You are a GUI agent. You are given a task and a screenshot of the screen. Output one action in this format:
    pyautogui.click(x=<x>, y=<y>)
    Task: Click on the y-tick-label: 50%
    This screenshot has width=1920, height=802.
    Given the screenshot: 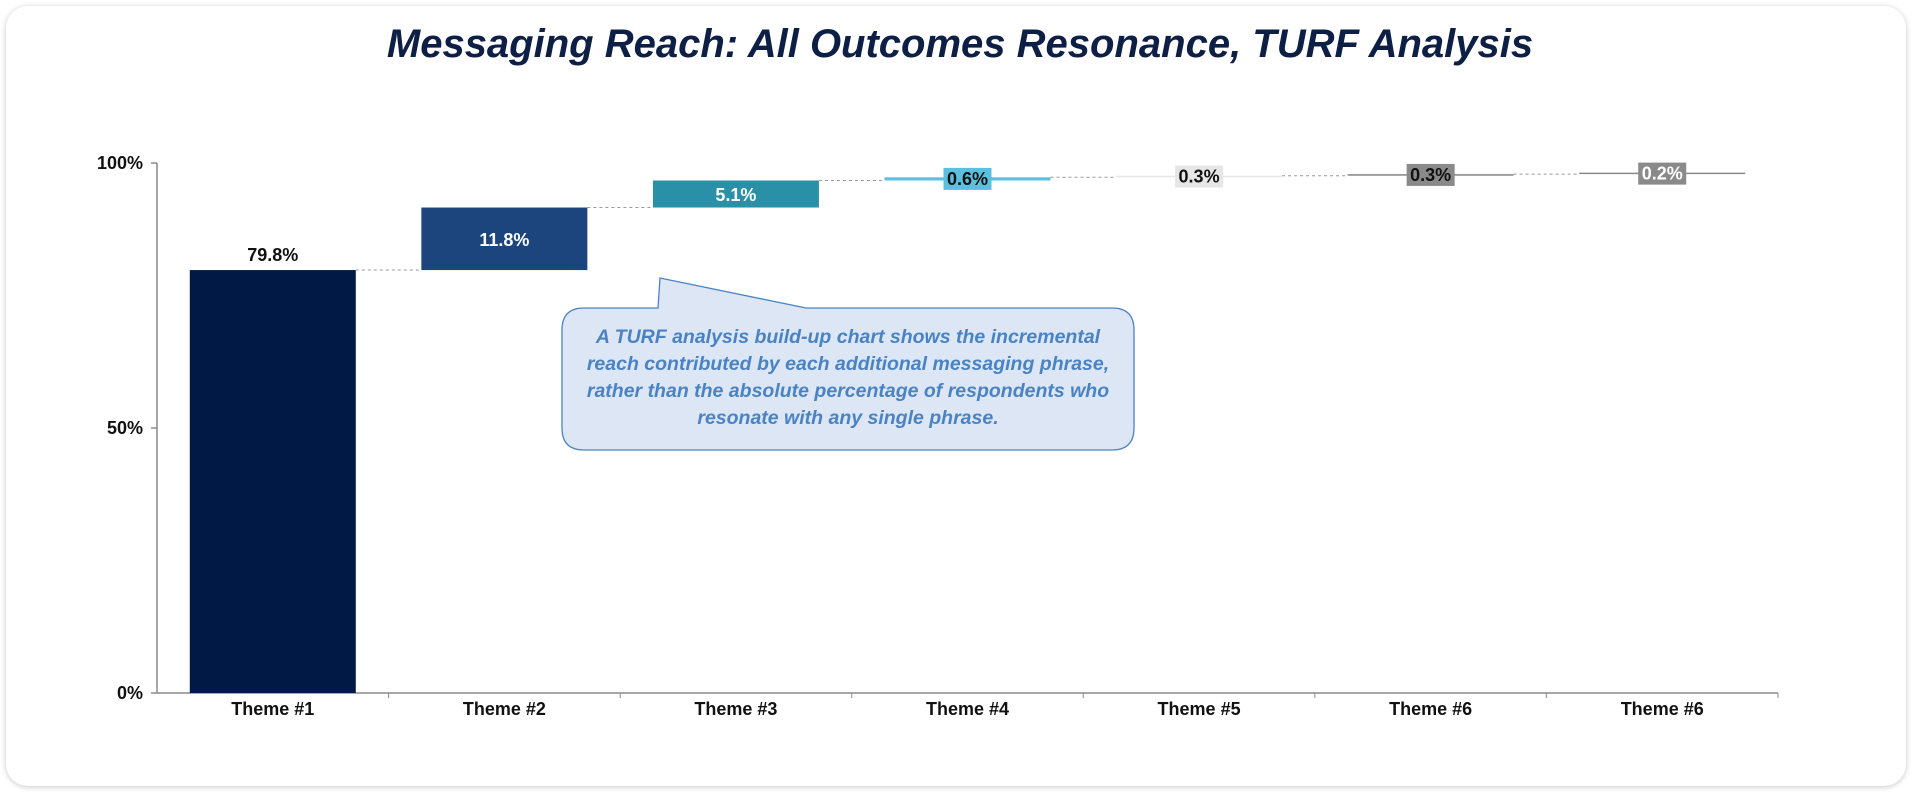 What is the action you would take?
    pyautogui.click(x=125, y=428)
    